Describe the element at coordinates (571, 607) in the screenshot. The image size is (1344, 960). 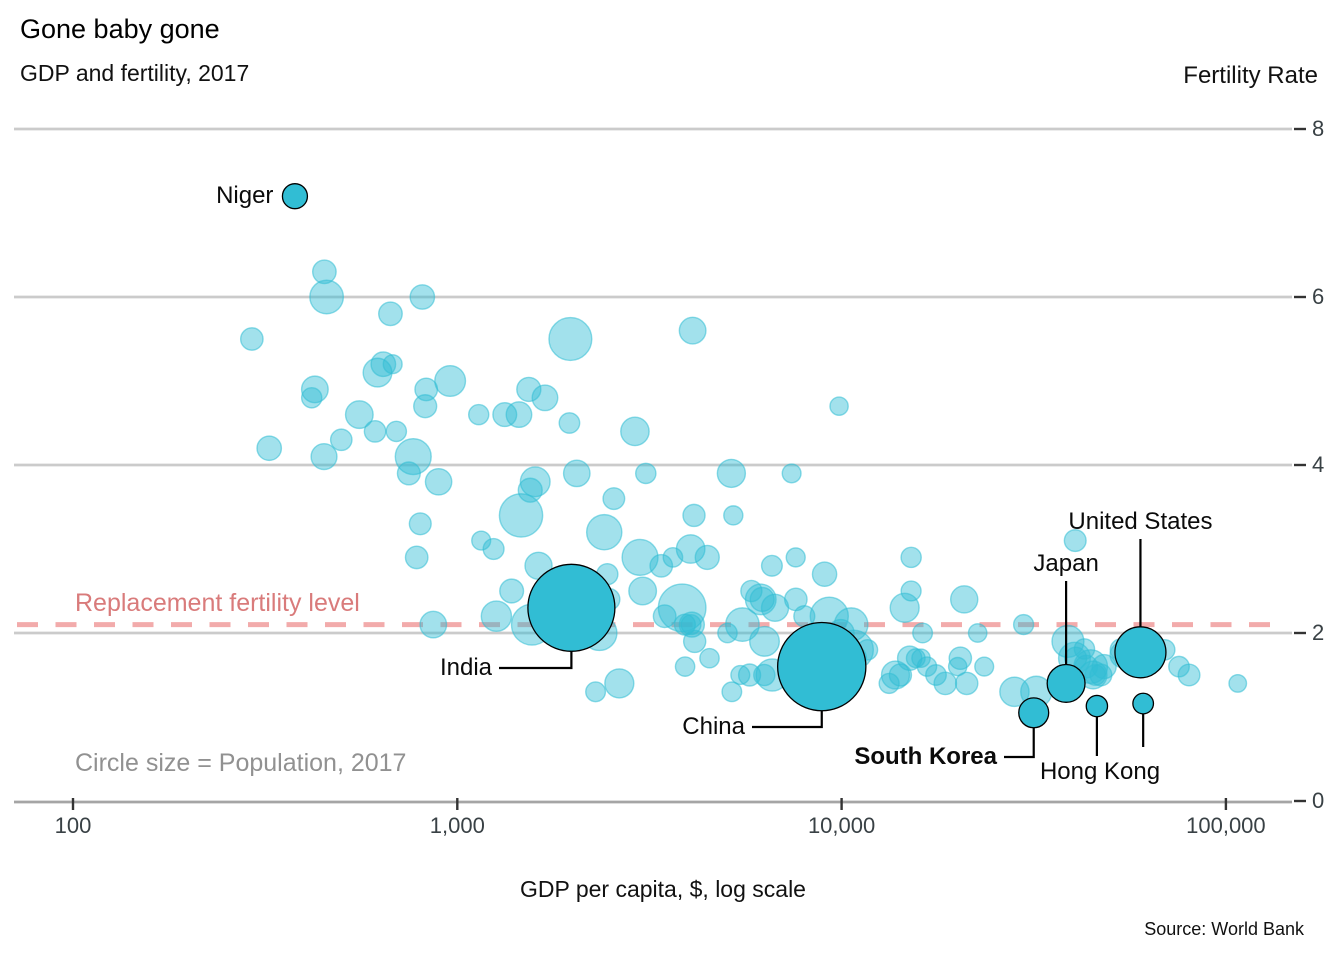
I see `bubble-india` at that location.